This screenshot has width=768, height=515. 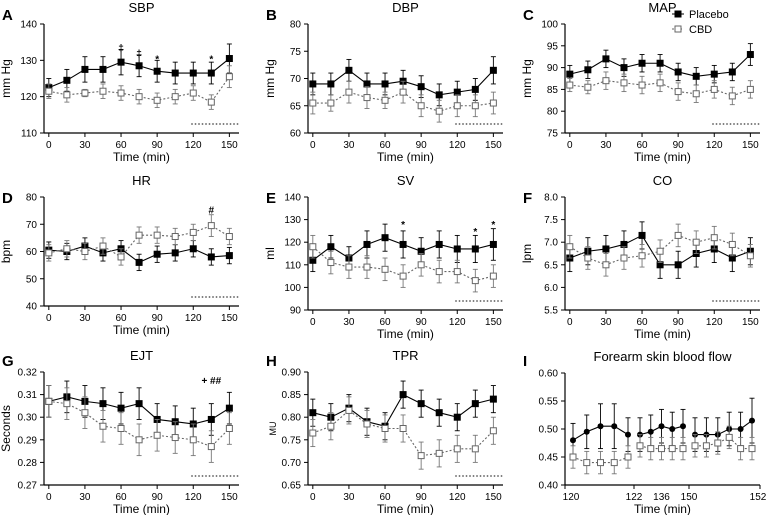 What do you see at coordinates (549, 374) in the screenshot?
I see `y-tick-label: 0.60` at bounding box center [549, 374].